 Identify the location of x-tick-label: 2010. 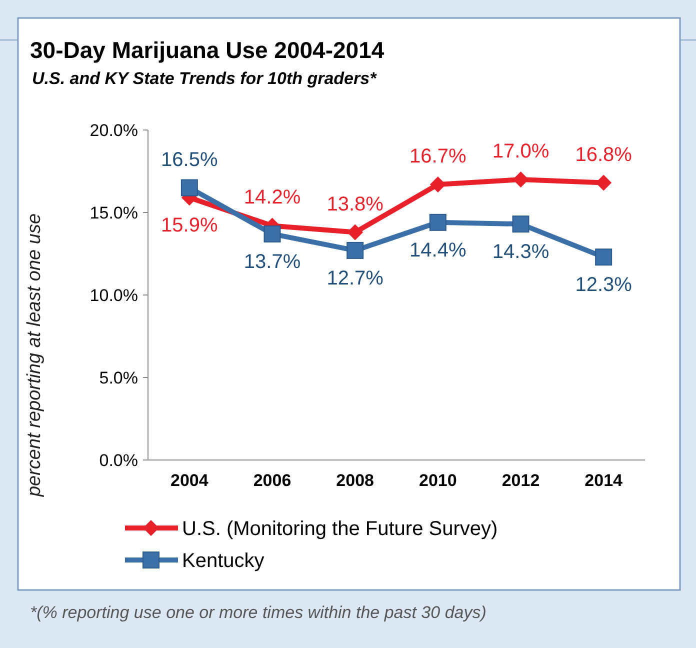
(438, 480).